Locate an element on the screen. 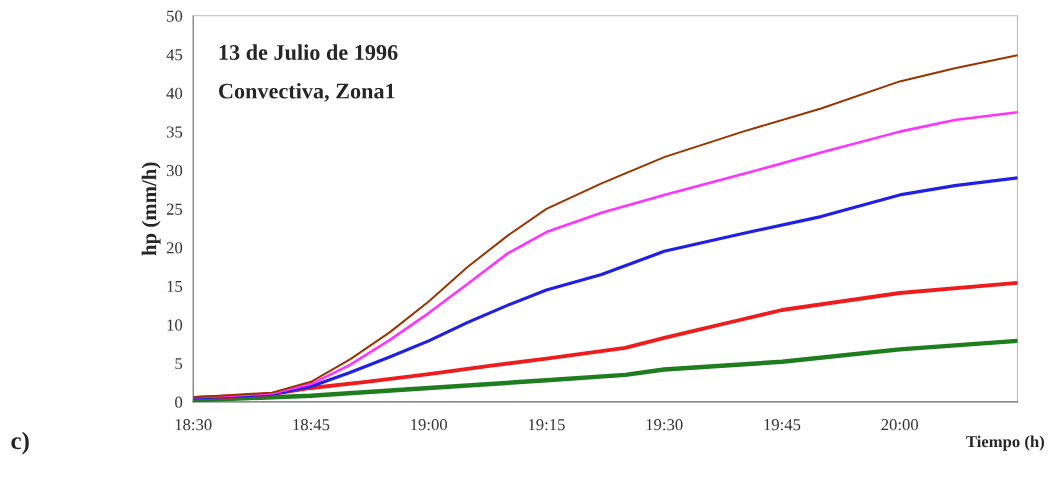 The width and height of the screenshot is (1050, 479). y-tick-label: 50 is located at coordinates (175, 16).